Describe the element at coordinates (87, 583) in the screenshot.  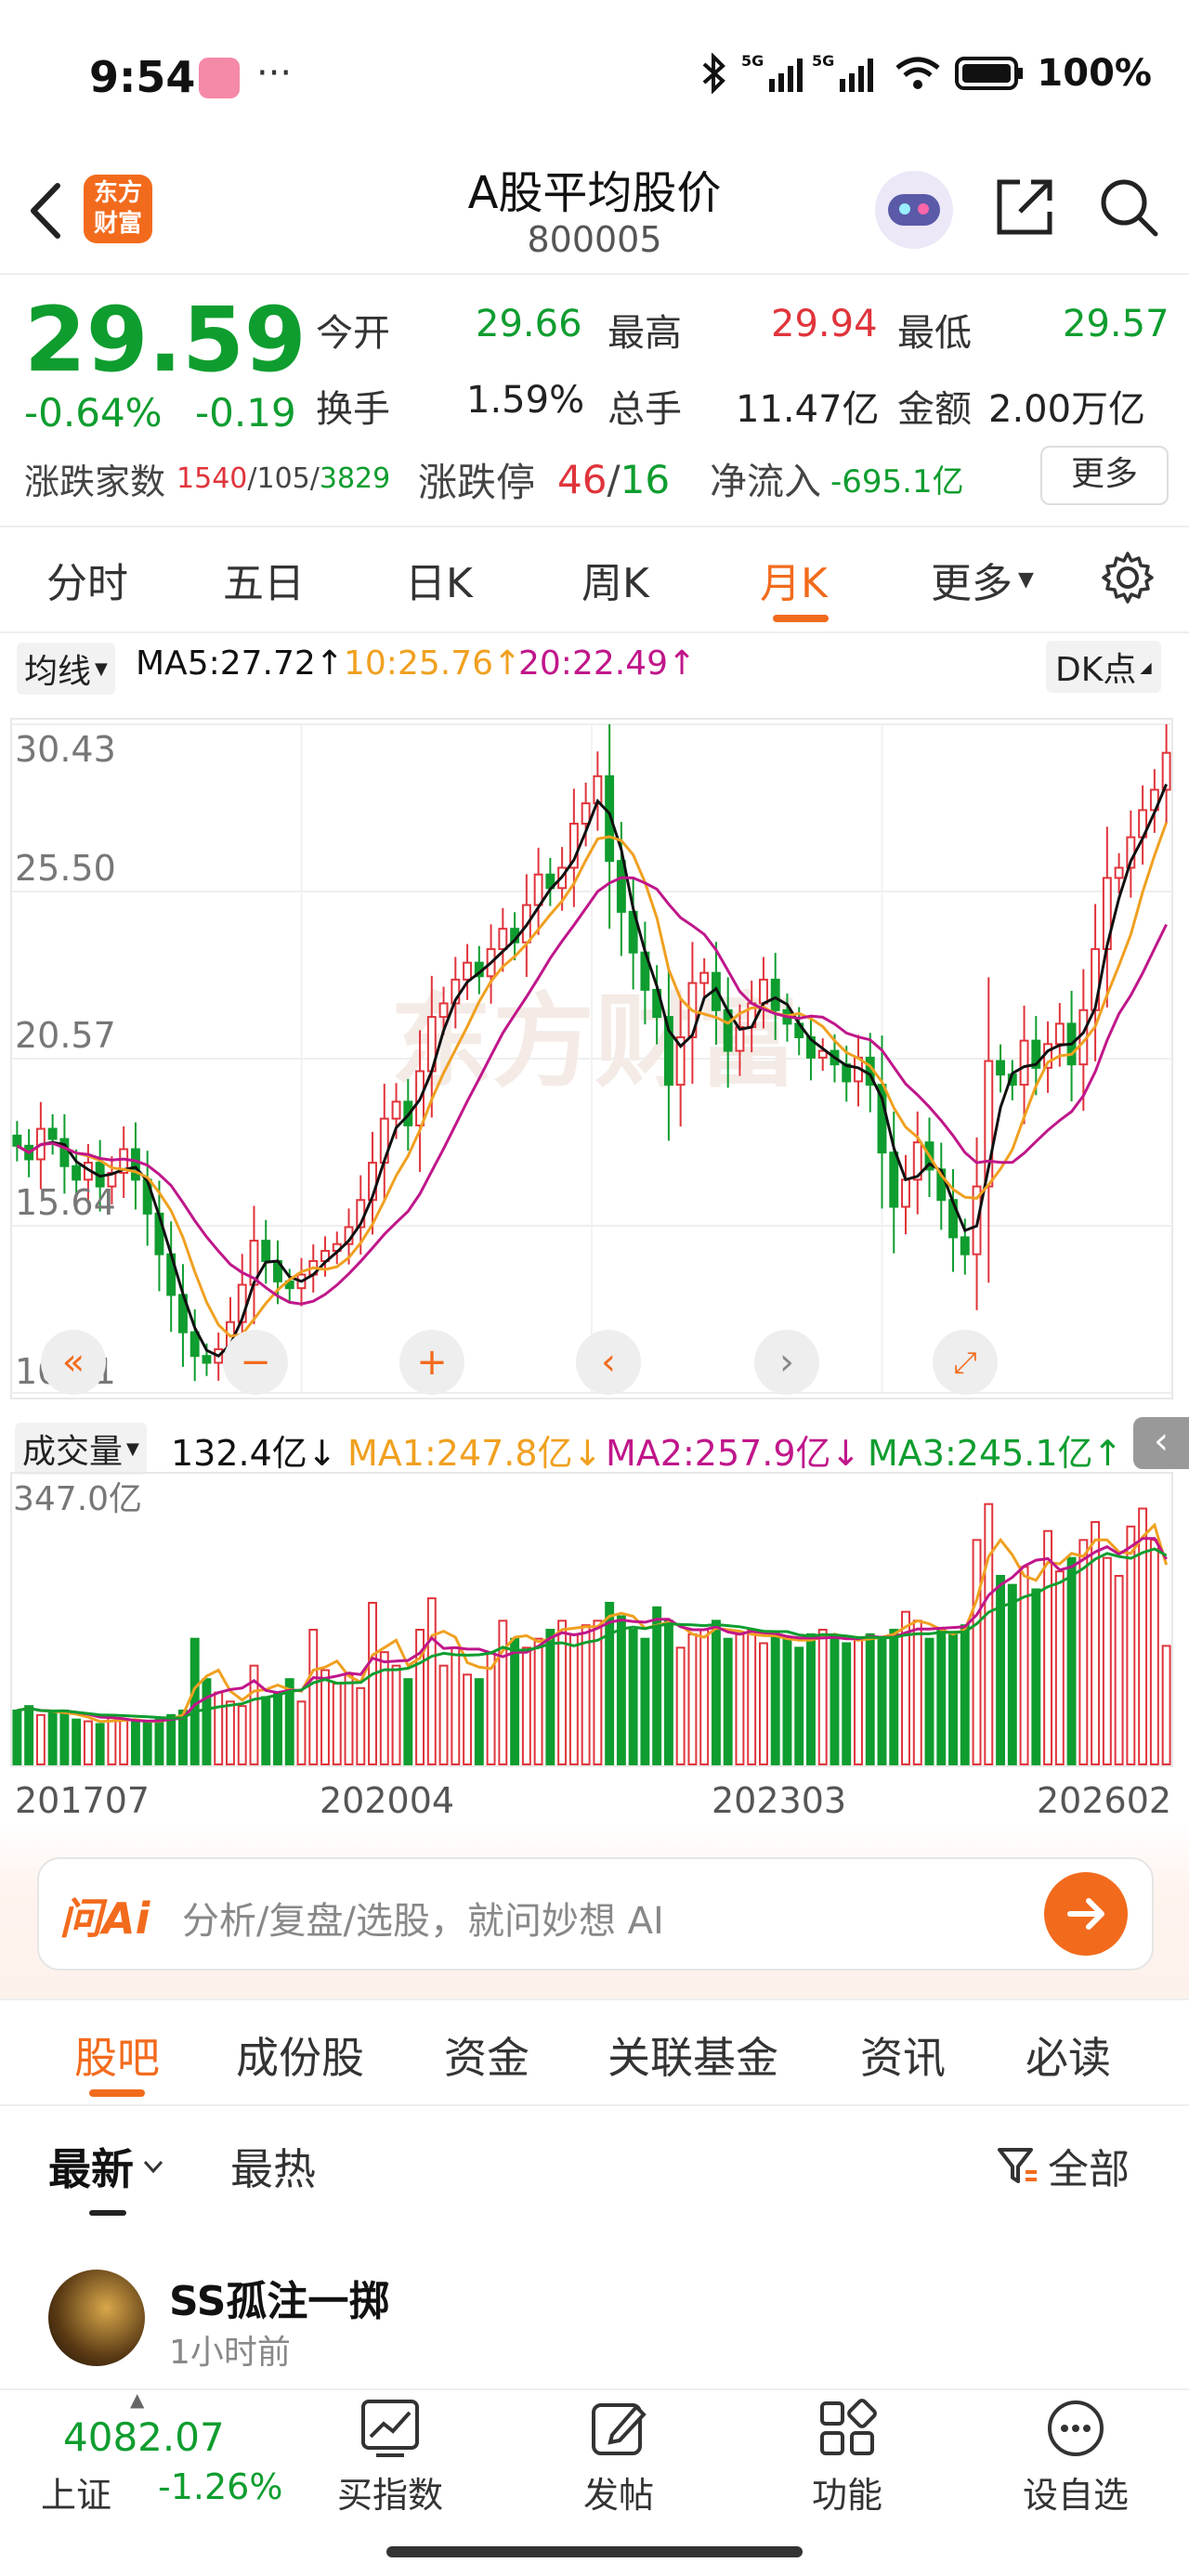
I see `tab-intraday: 分时` at that location.